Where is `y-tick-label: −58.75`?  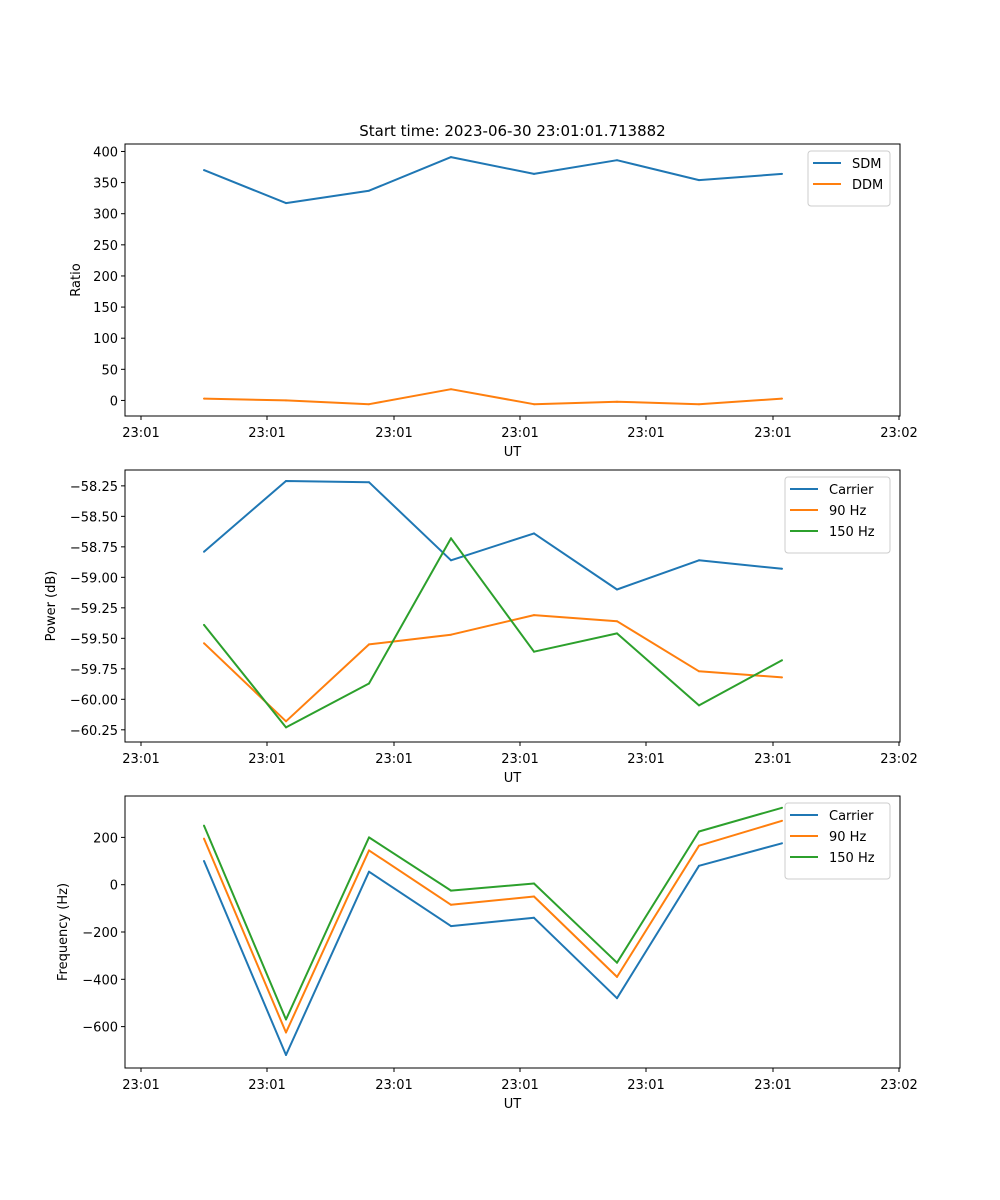 y-tick-label: −58.75 is located at coordinates (94, 548).